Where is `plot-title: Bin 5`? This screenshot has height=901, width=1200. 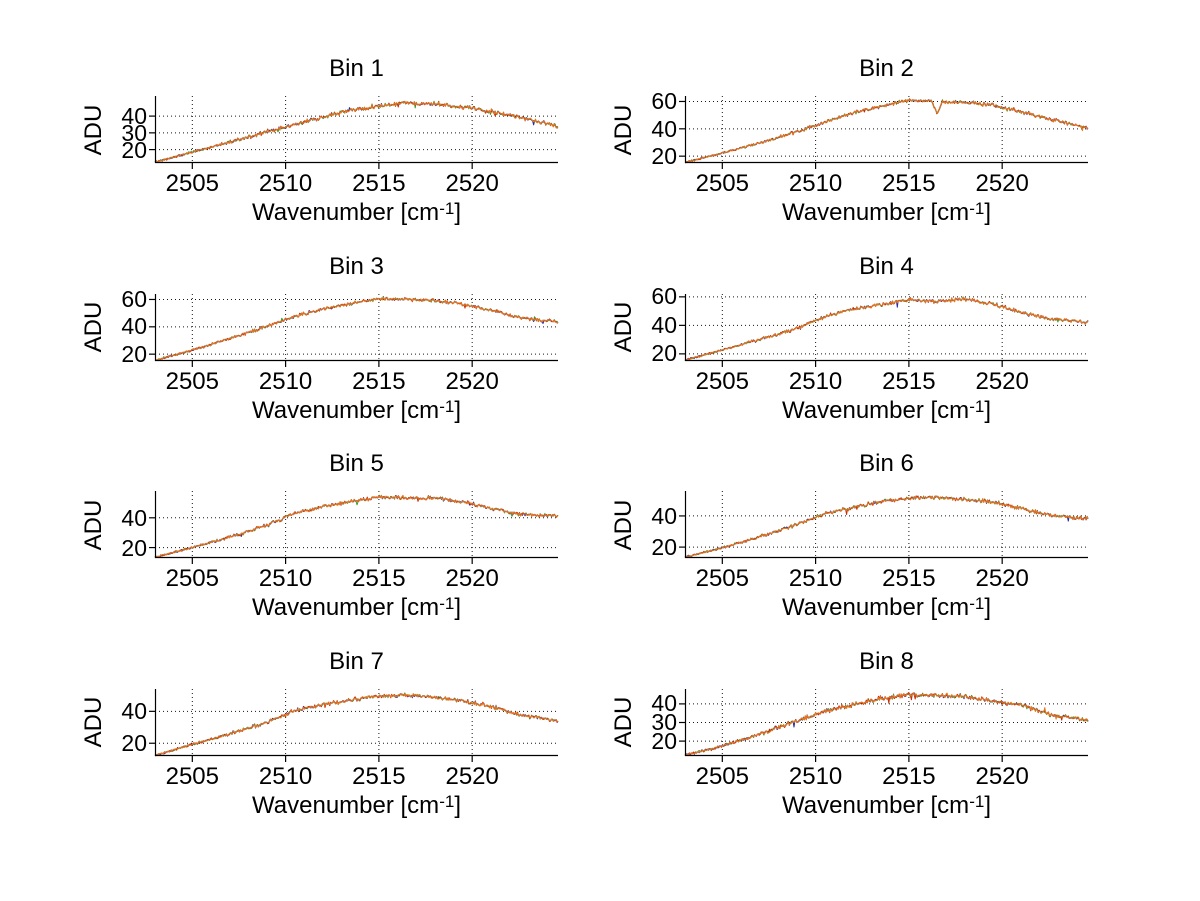 plot-title: Bin 5 is located at coordinates (356, 463).